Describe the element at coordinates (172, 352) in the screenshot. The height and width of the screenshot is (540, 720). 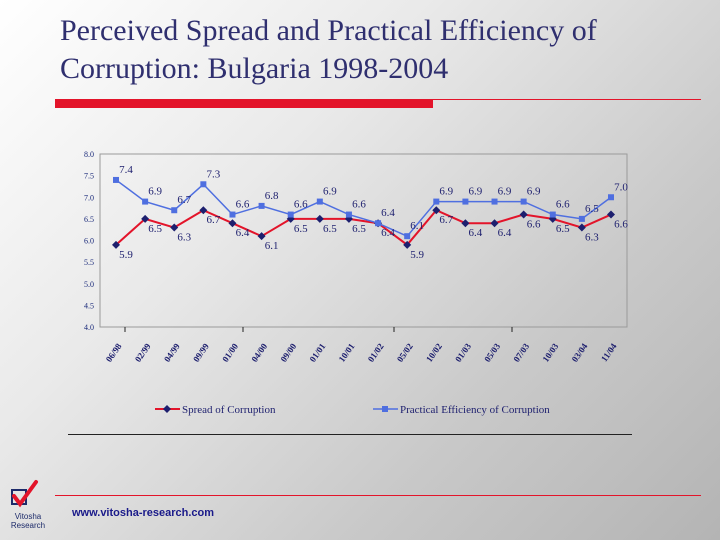
I see `x-tick-label: 04/99` at that location.